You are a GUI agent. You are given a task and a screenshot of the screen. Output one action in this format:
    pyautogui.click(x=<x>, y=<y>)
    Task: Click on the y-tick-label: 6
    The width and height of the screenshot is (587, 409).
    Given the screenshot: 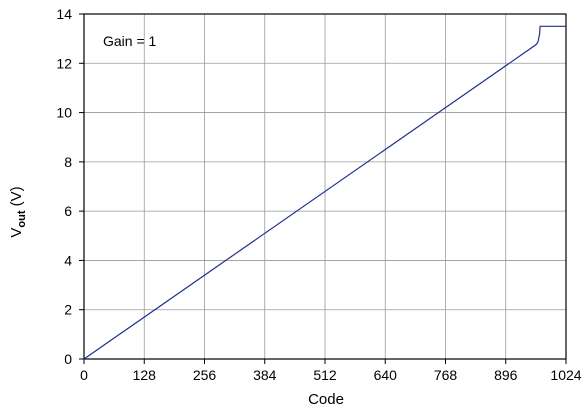 What is the action you would take?
    pyautogui.click(x=68, y=211)
    